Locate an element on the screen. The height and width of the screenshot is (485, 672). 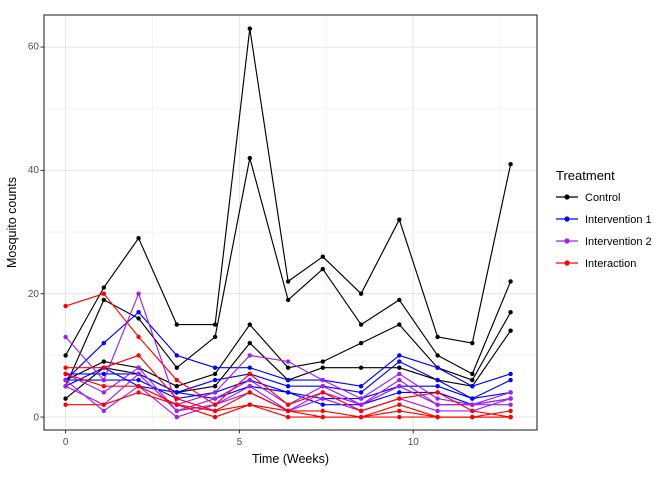
x-axis-title: Time (Weeks) is located at coordinates (290, 459).